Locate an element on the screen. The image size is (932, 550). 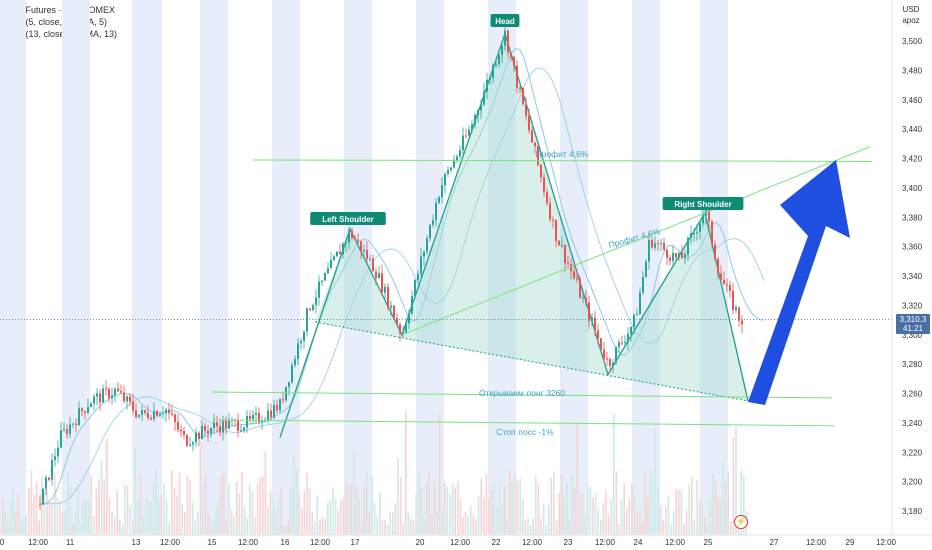
last-price-tag: 3,310.3 41:21 is located at coordinates (913, 324).